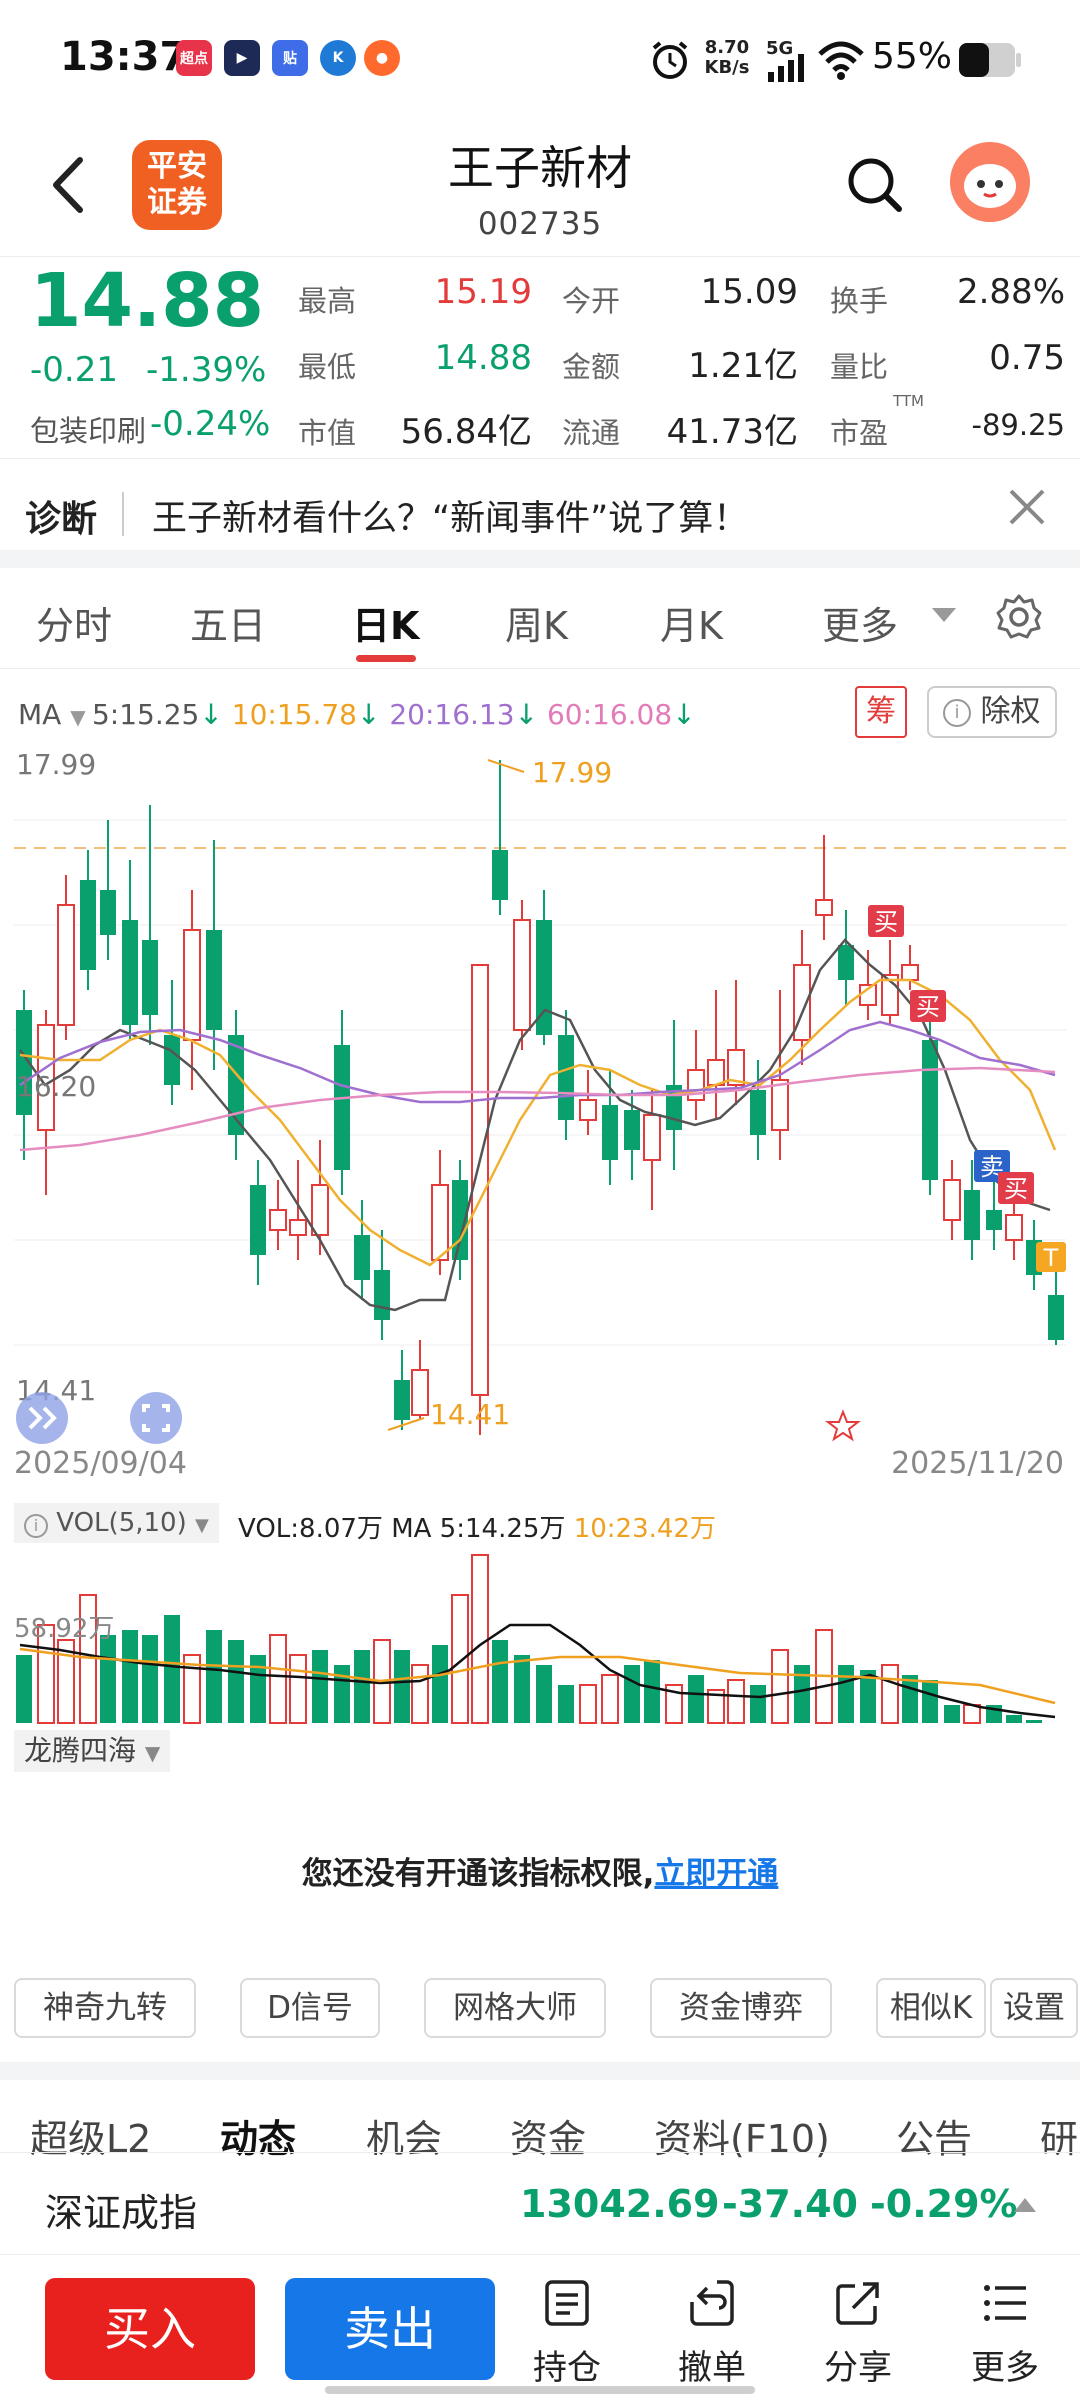  I want to click on close-icon, so click(1027, 507).